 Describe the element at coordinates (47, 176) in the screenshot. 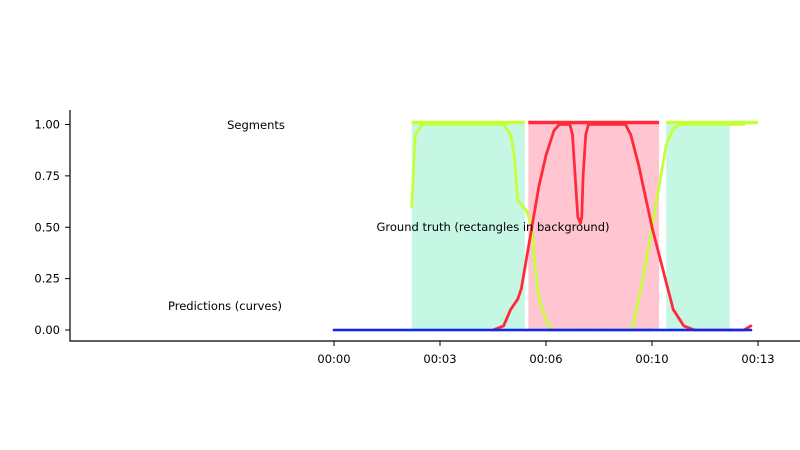

I see `y-tick-label: 0.75` at that location.